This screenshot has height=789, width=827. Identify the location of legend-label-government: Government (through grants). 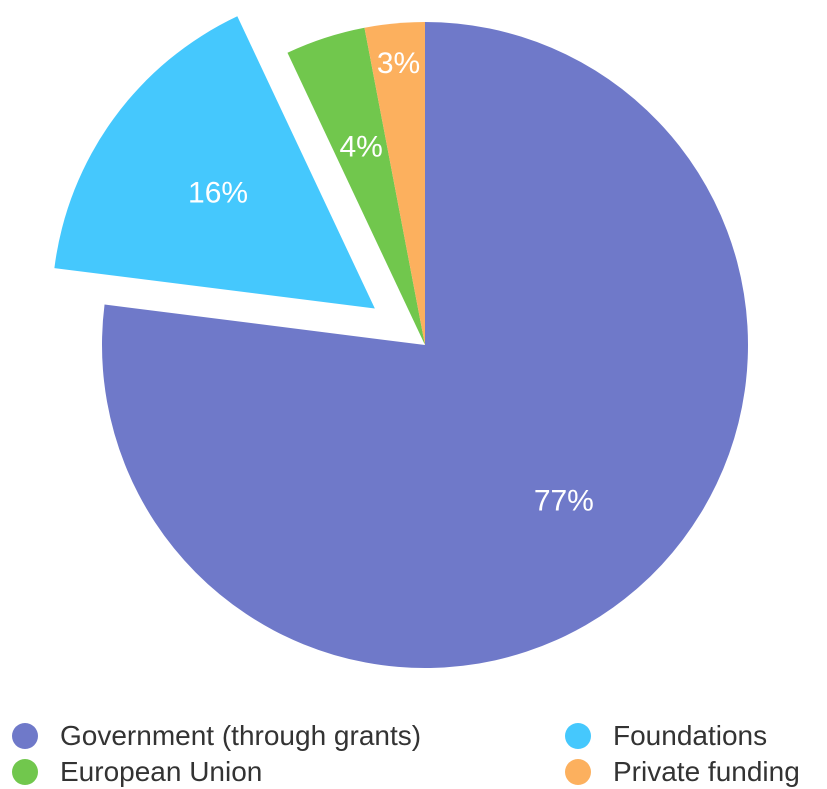
(241, 735).